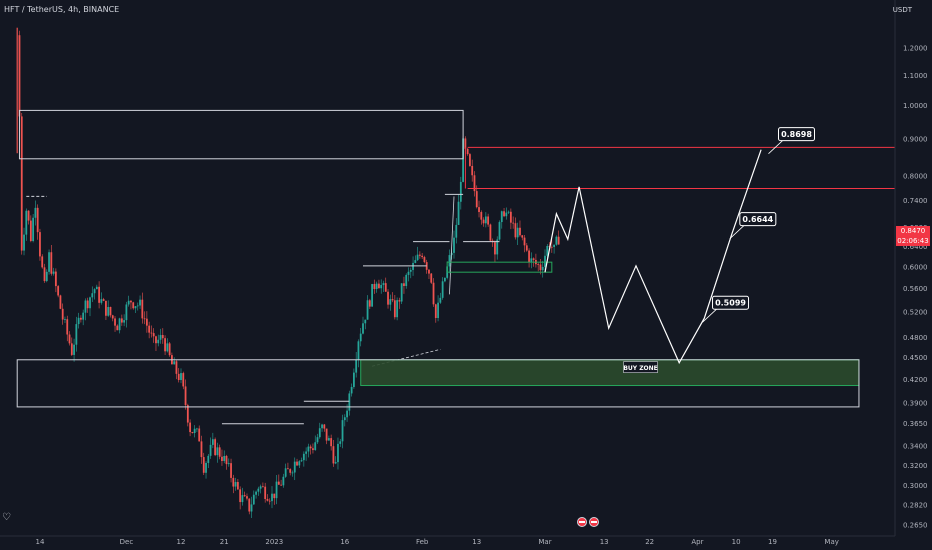  What do you see at coordinates (709, 315) in the screenshot?
I see `callout-pointer` at bounding box center [709, 315].